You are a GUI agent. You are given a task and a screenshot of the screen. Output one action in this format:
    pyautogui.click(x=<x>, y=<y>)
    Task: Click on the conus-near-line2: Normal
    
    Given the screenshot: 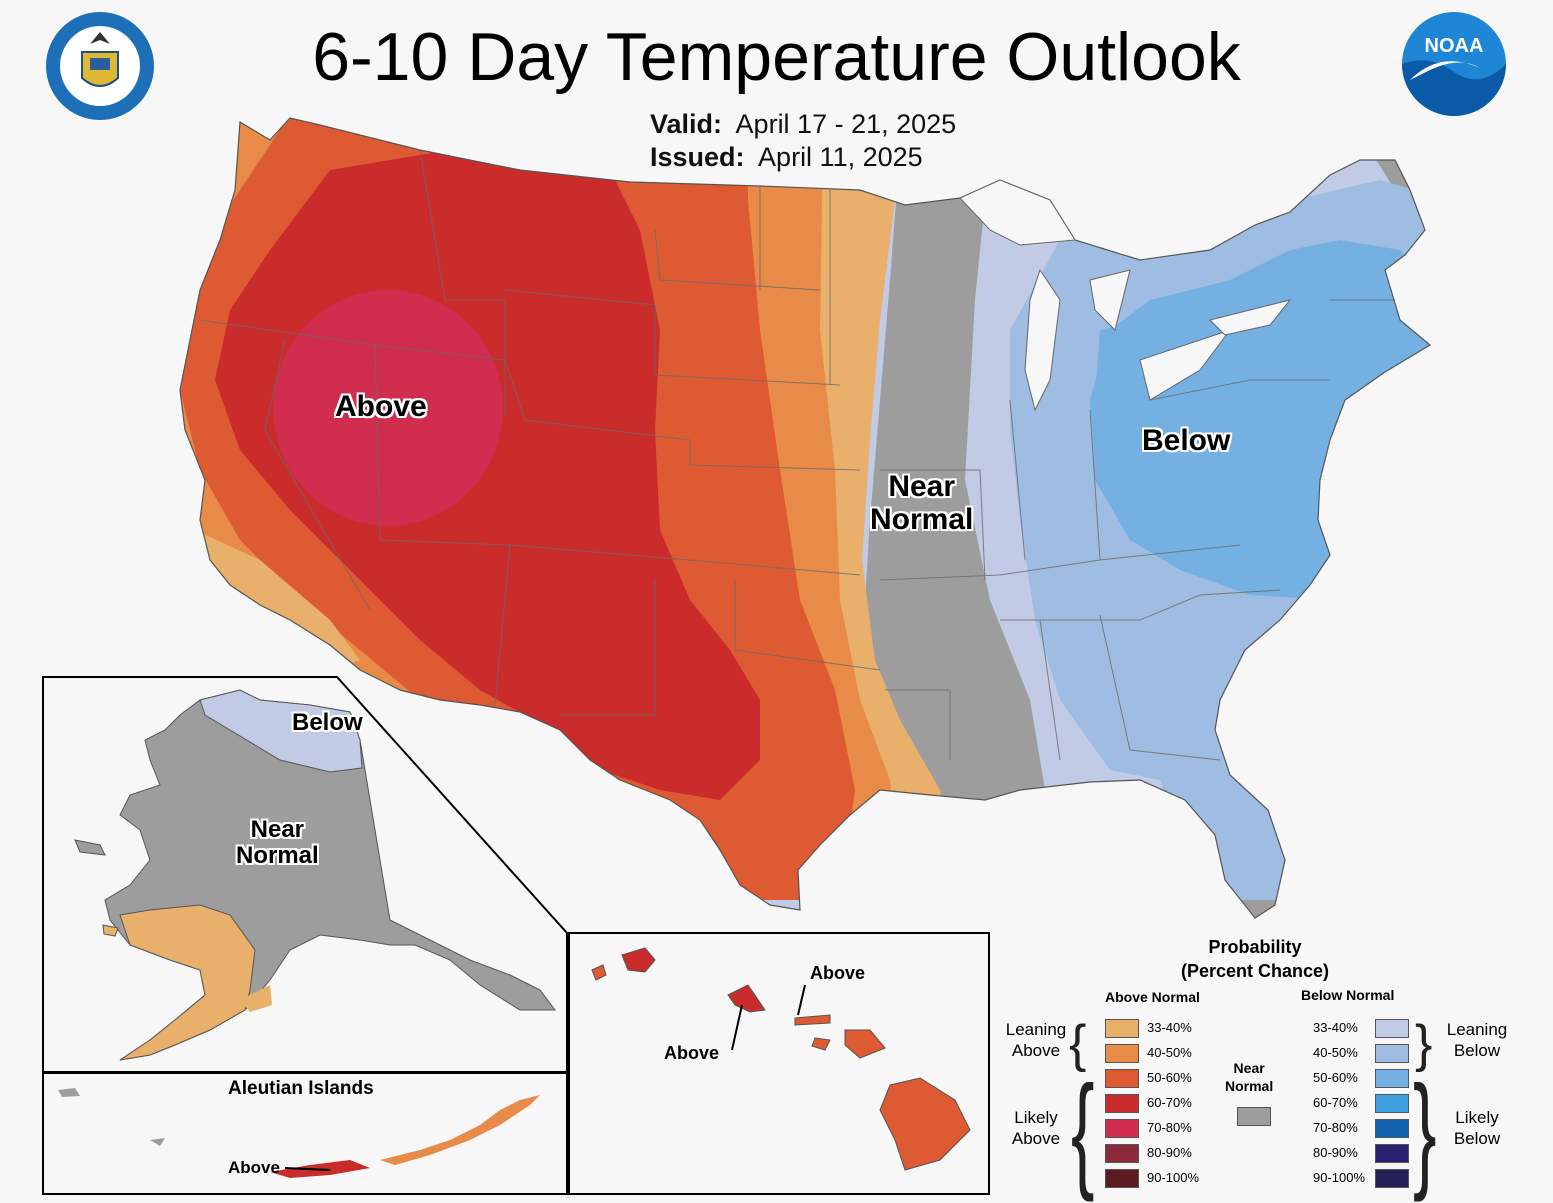 What is the action you would take?
    pyautogui.click(x=922, y=519)
    